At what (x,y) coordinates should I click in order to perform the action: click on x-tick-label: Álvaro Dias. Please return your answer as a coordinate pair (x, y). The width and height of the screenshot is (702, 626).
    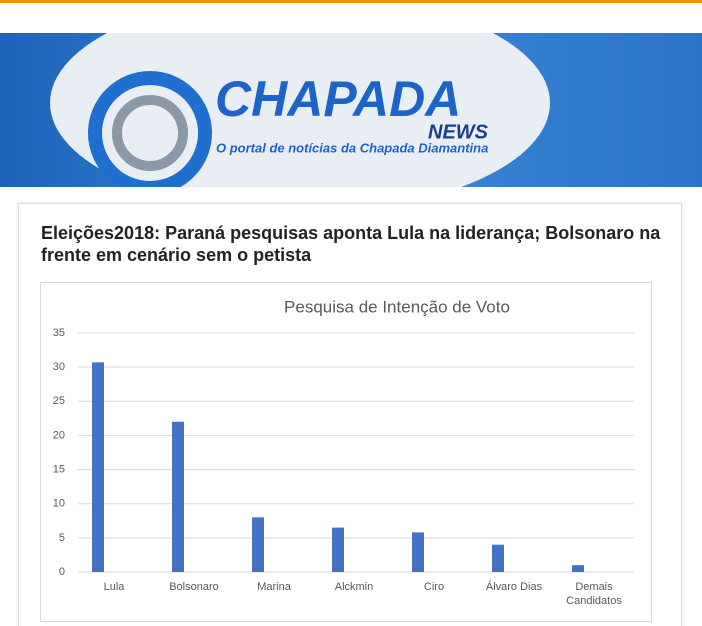
    Looking at the image, I should click on (514, 587).